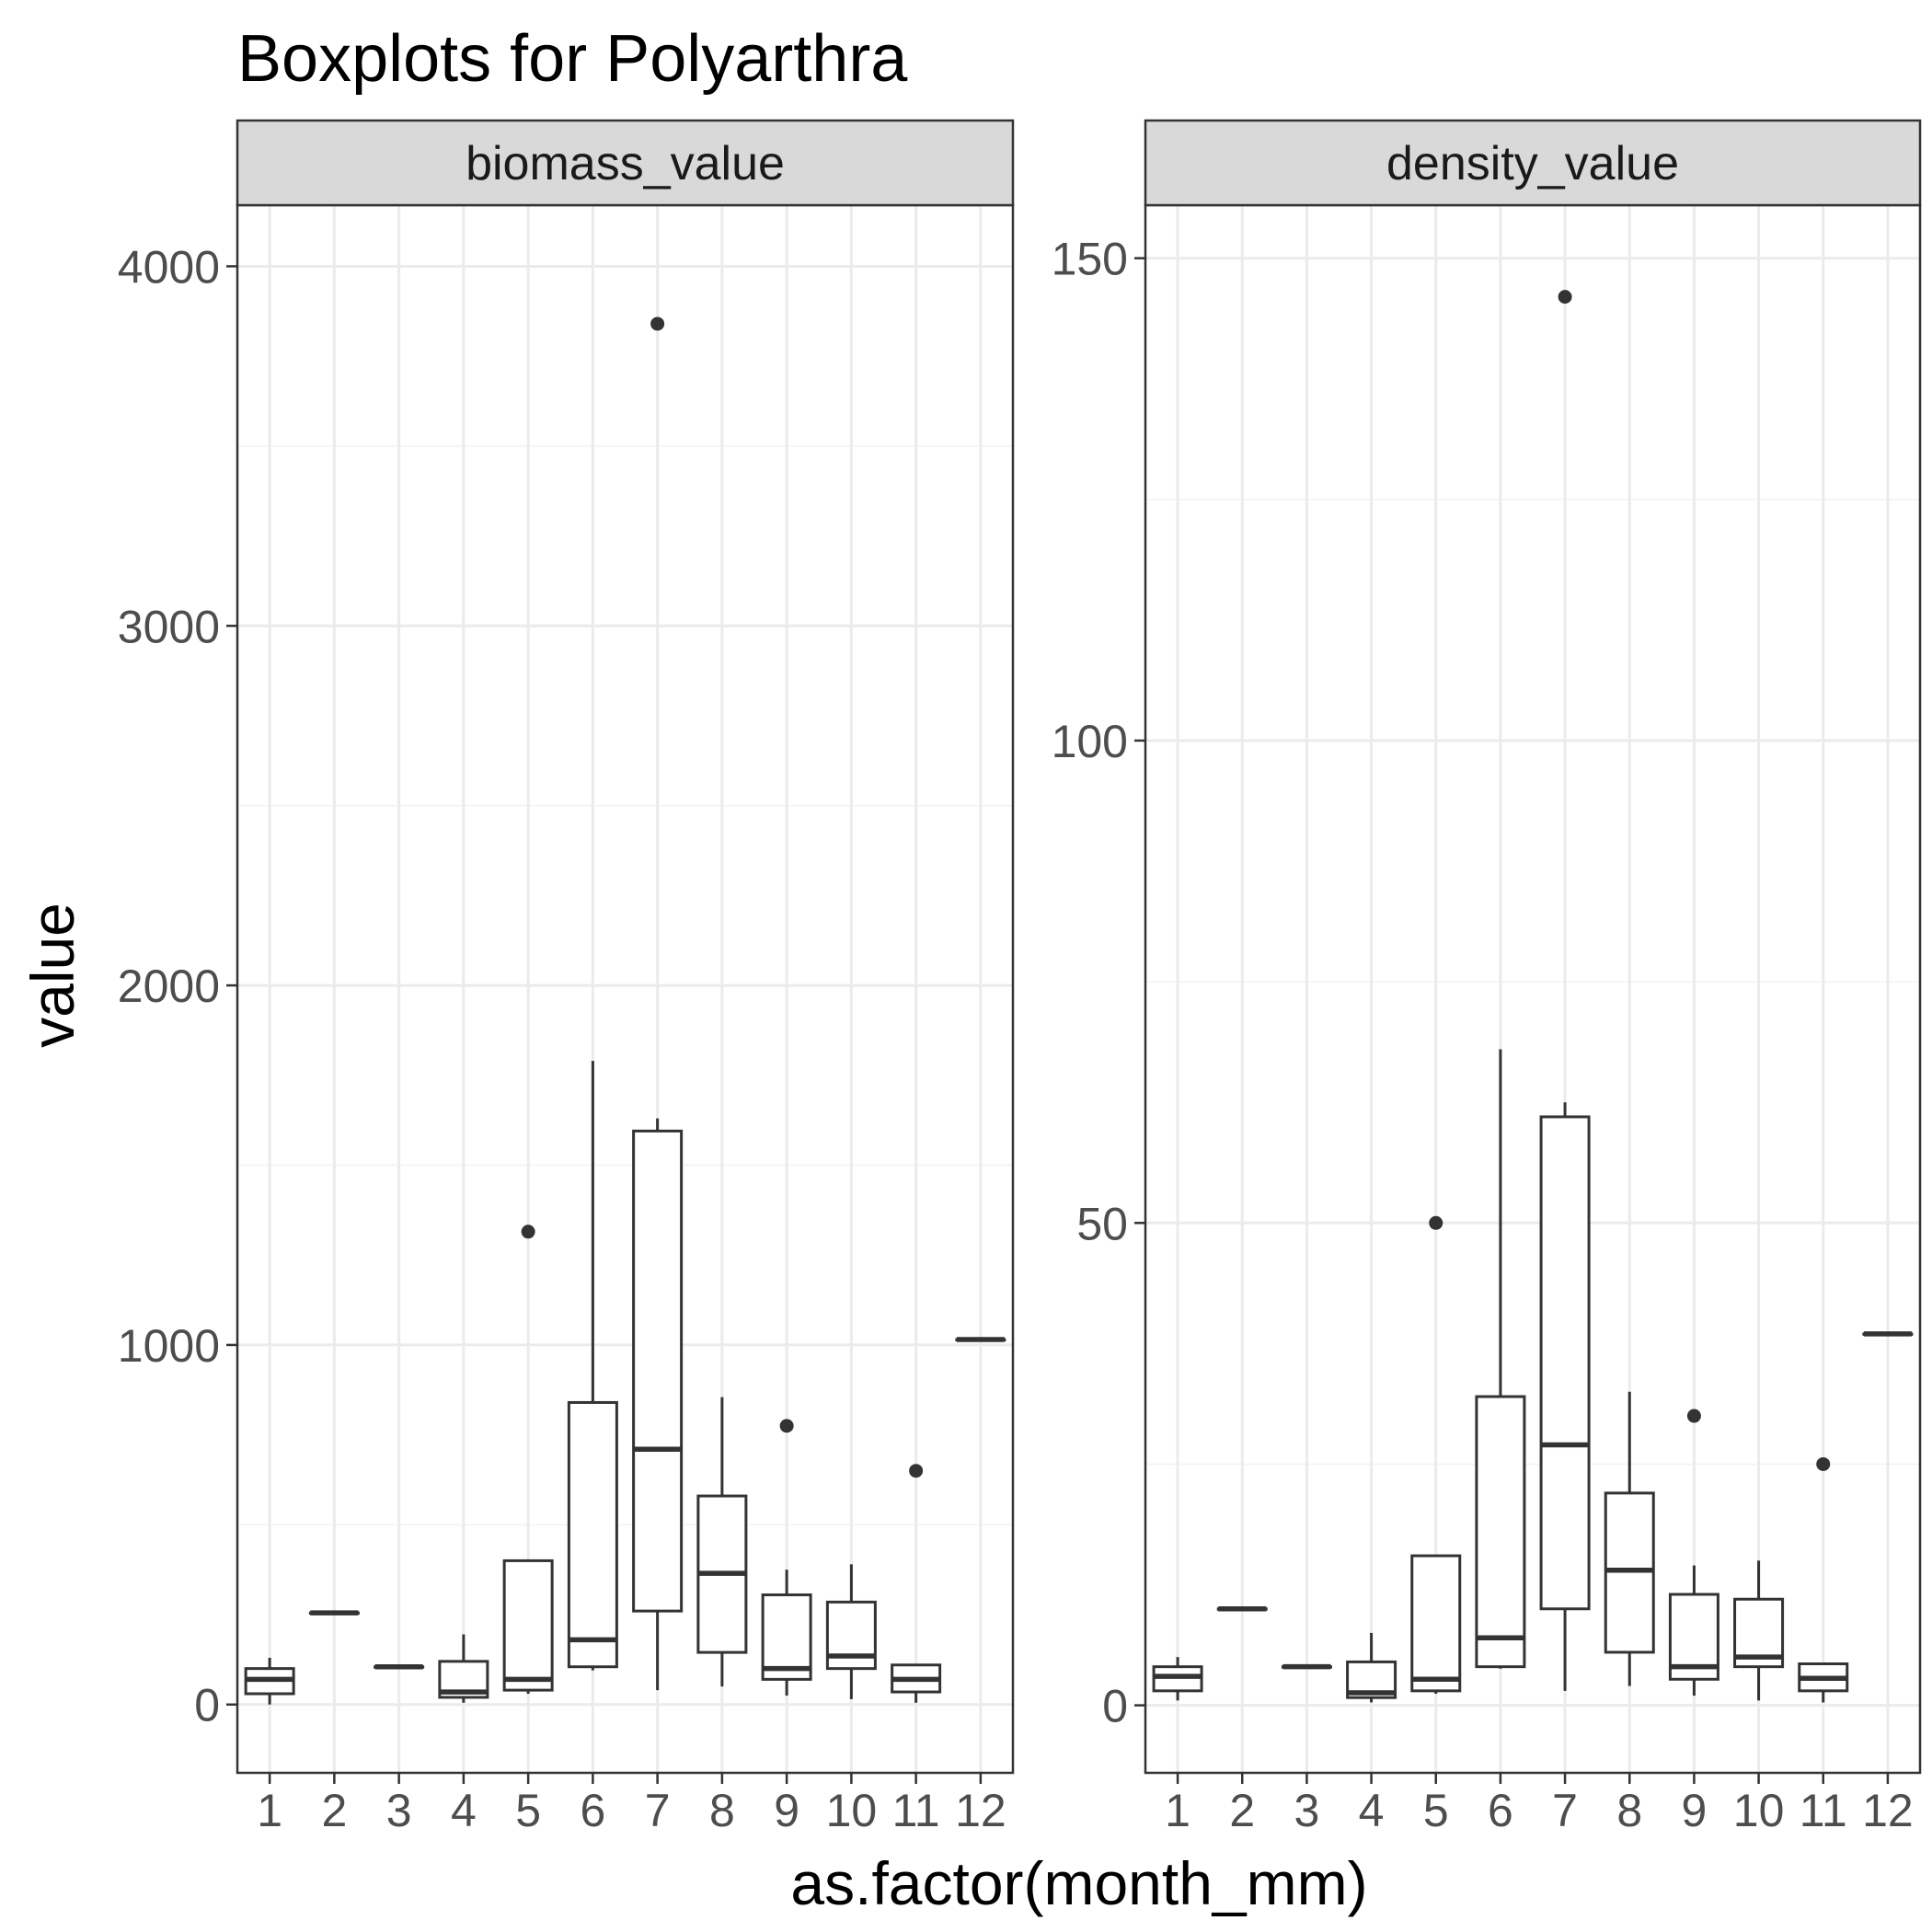 This screenshot has width=1932, height=1932. What do you see at coordinates (592, 1810) in the screenshot?
I see `facet-biomass-value-x-tick-label: 6` at bounding box center [592, 1810].